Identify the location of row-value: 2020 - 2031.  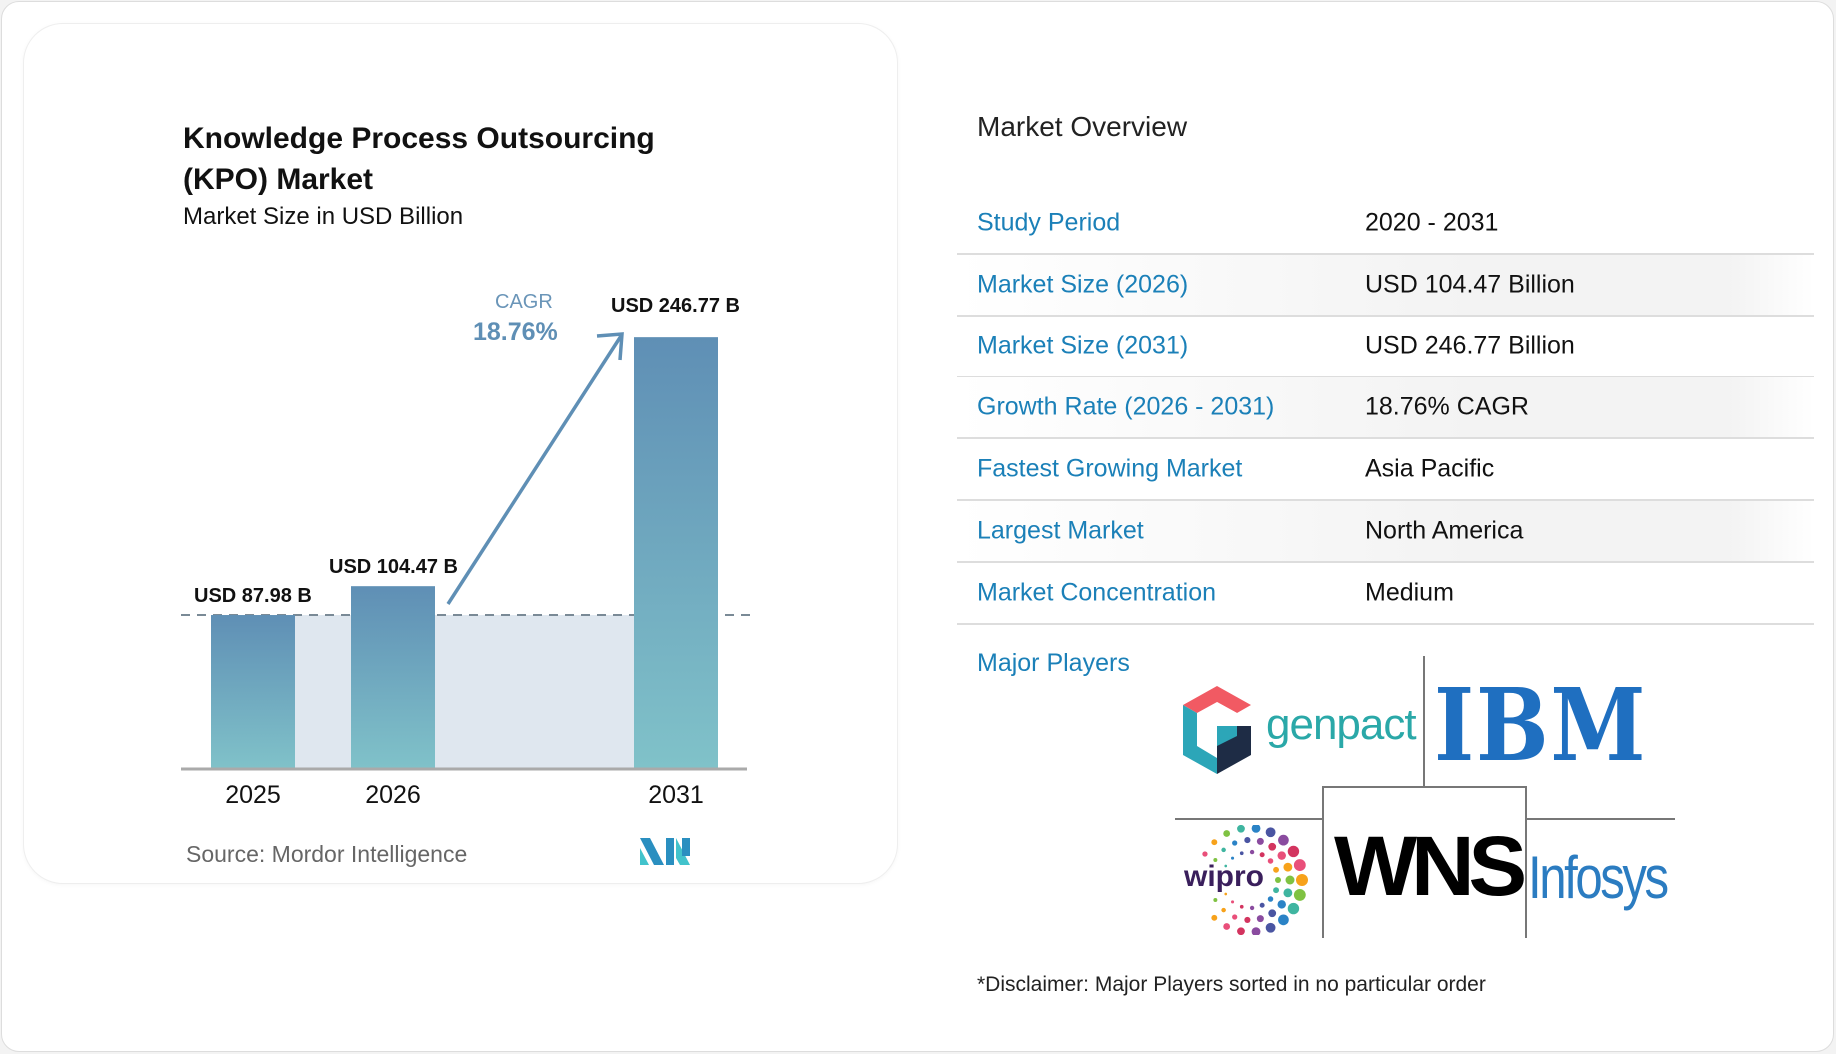
(1432, 222).